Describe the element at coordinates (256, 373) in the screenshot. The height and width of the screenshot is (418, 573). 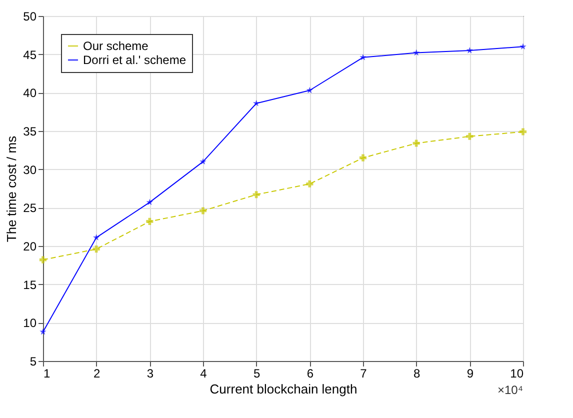
I see `x-tick-label: 5` at that location.